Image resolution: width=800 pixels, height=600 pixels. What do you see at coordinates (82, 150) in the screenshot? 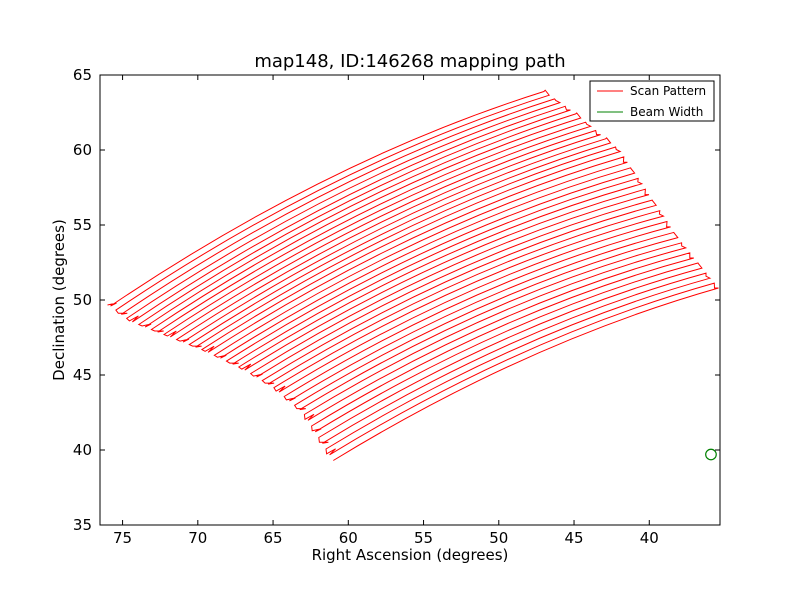
I see `y-tick-label: 60` at bounding box center [82, 150].